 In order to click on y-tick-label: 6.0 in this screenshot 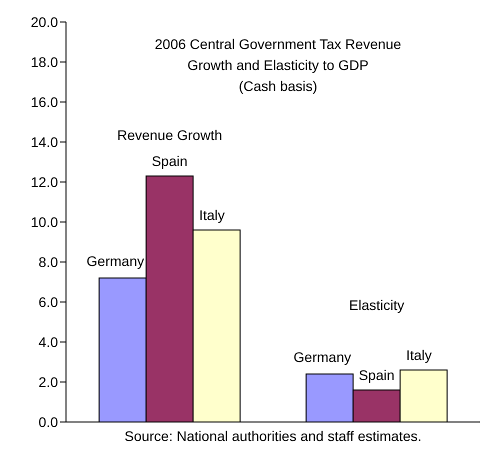, I will do `click(48, 302)`.